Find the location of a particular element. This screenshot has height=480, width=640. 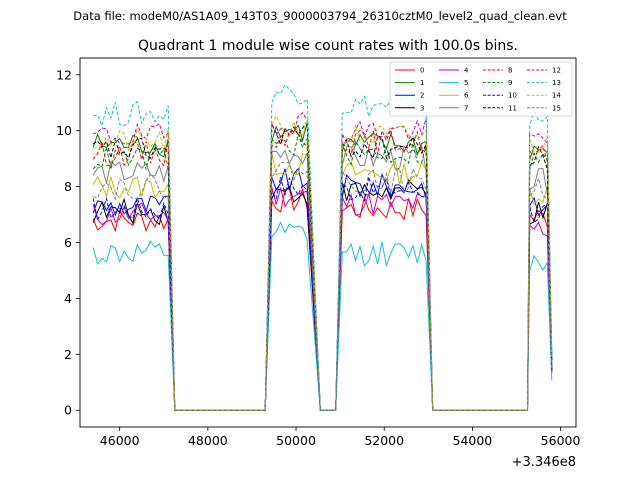

legend-label-8: 8 is located at coordinates (510, 71).